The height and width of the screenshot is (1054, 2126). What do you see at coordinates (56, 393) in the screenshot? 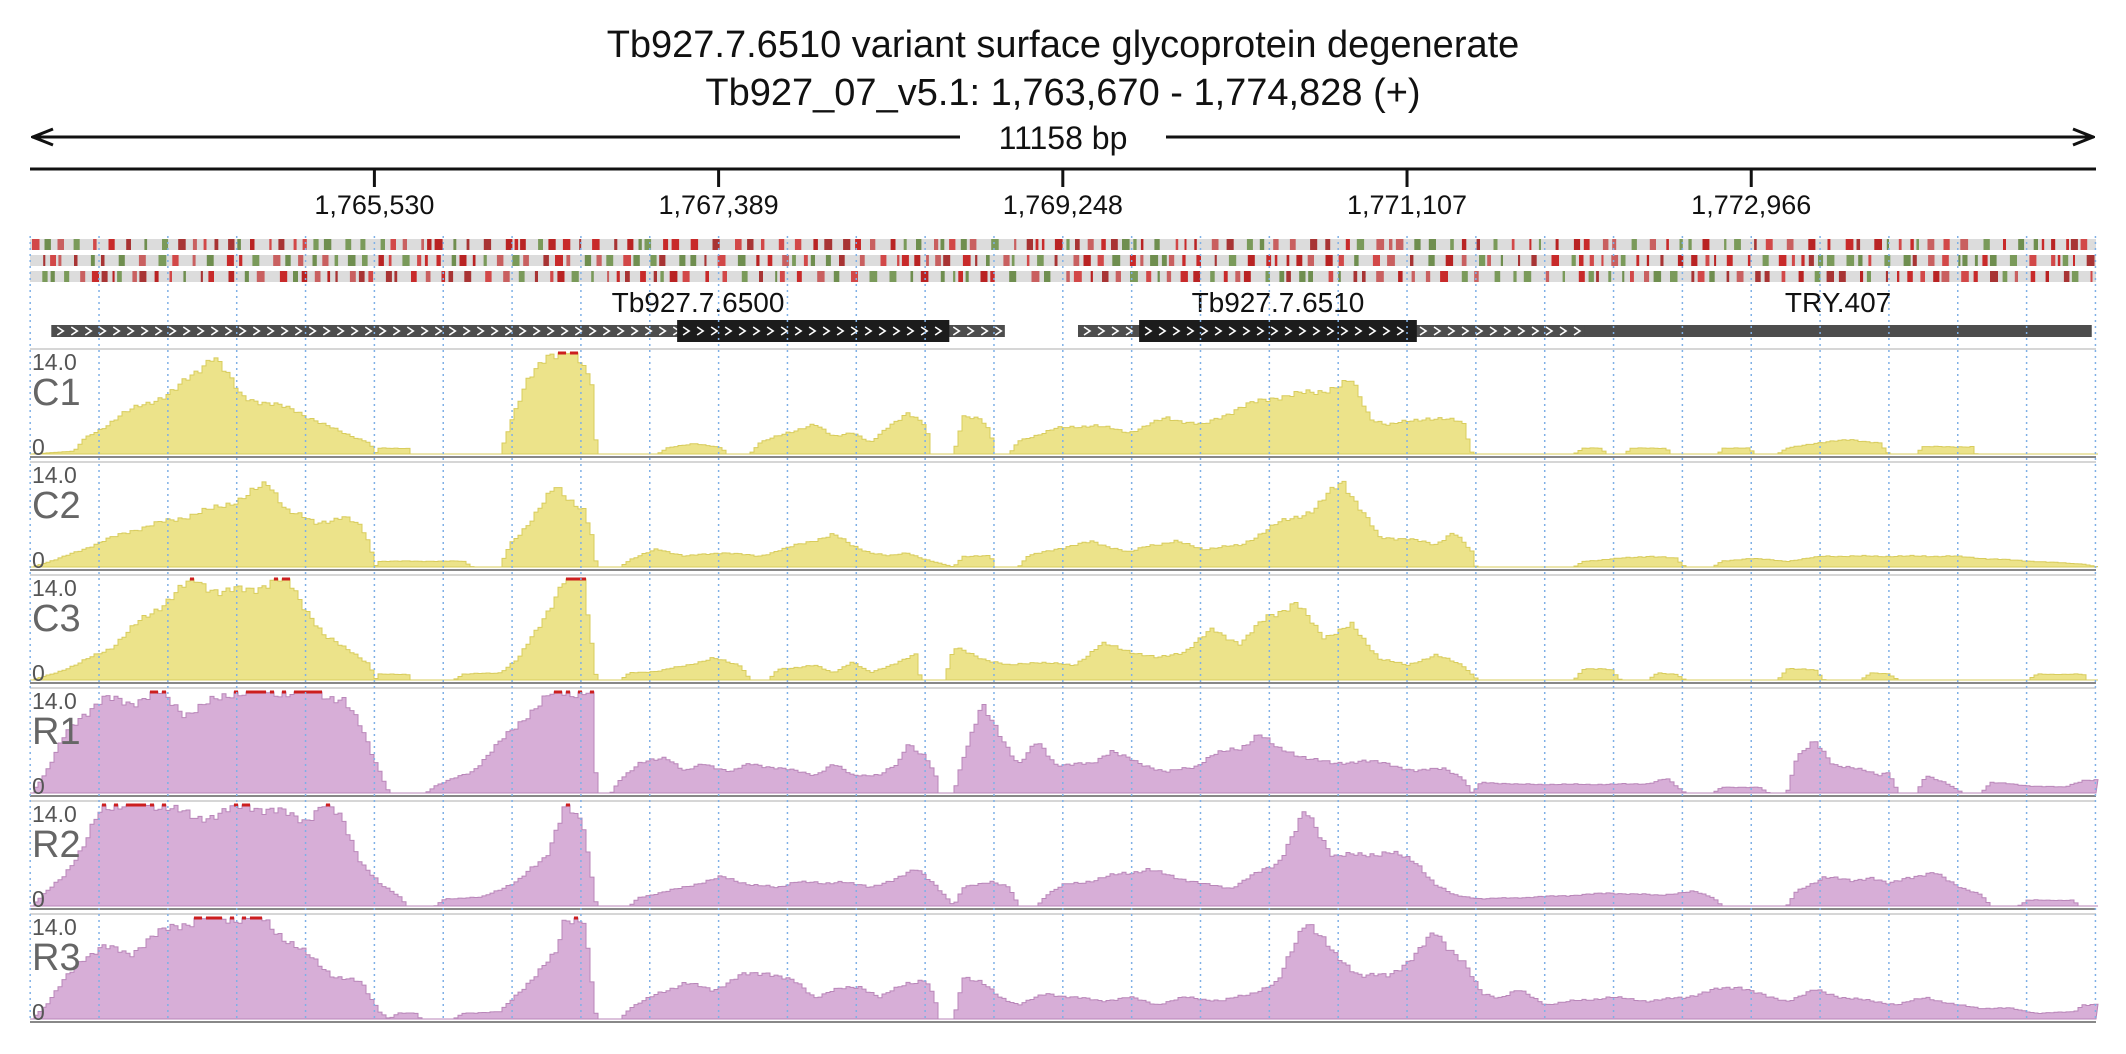
I see `track-name-C1: C1` at bounding box center [56, 393].